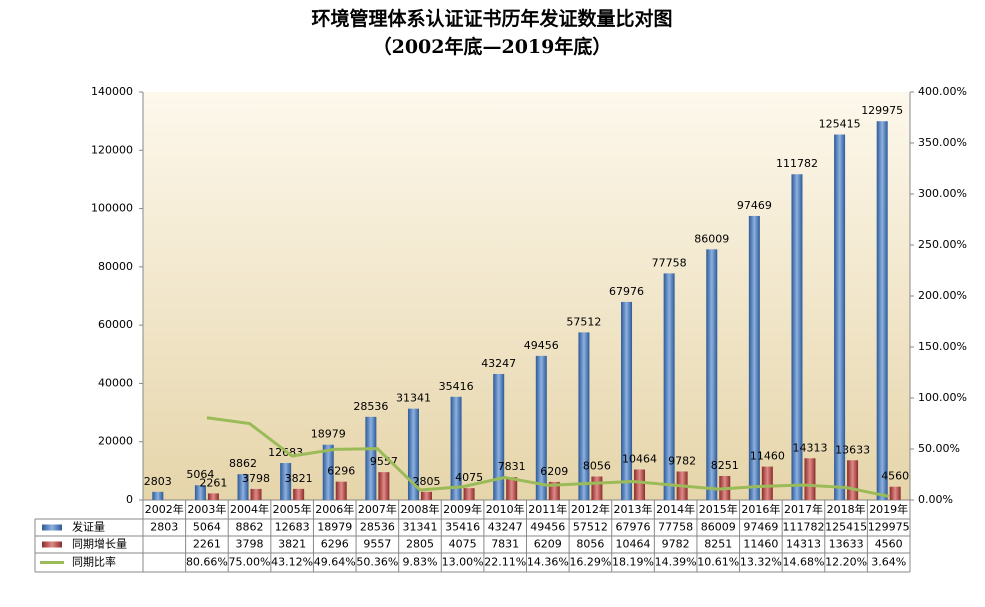 The image size is (985, 607). I want to click on data-label: 35416, so click(456, 386).